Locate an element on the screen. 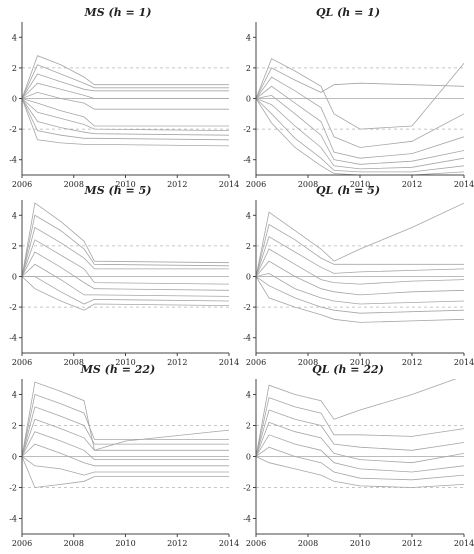 Image resolution: width=474 pixels, height=554 pixels. panel-title: QL (h = 5) is located at coordinates (348, 190).